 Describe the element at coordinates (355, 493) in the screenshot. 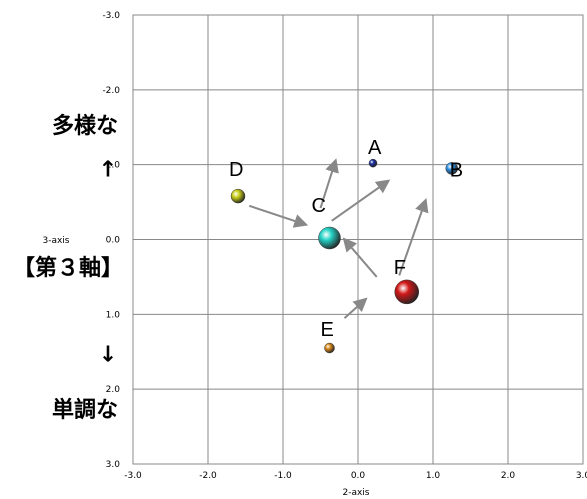

I see `x-axis-title: 2-axis` at that location.